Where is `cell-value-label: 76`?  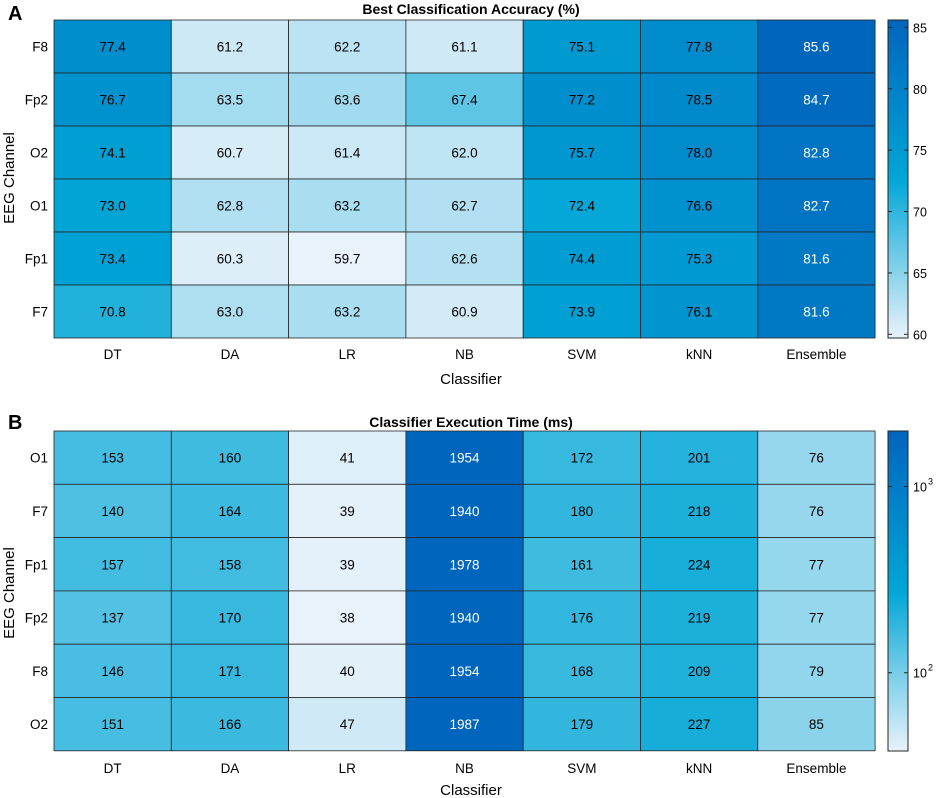 cell-value-label: 76 is located at coordinates (816, 511).